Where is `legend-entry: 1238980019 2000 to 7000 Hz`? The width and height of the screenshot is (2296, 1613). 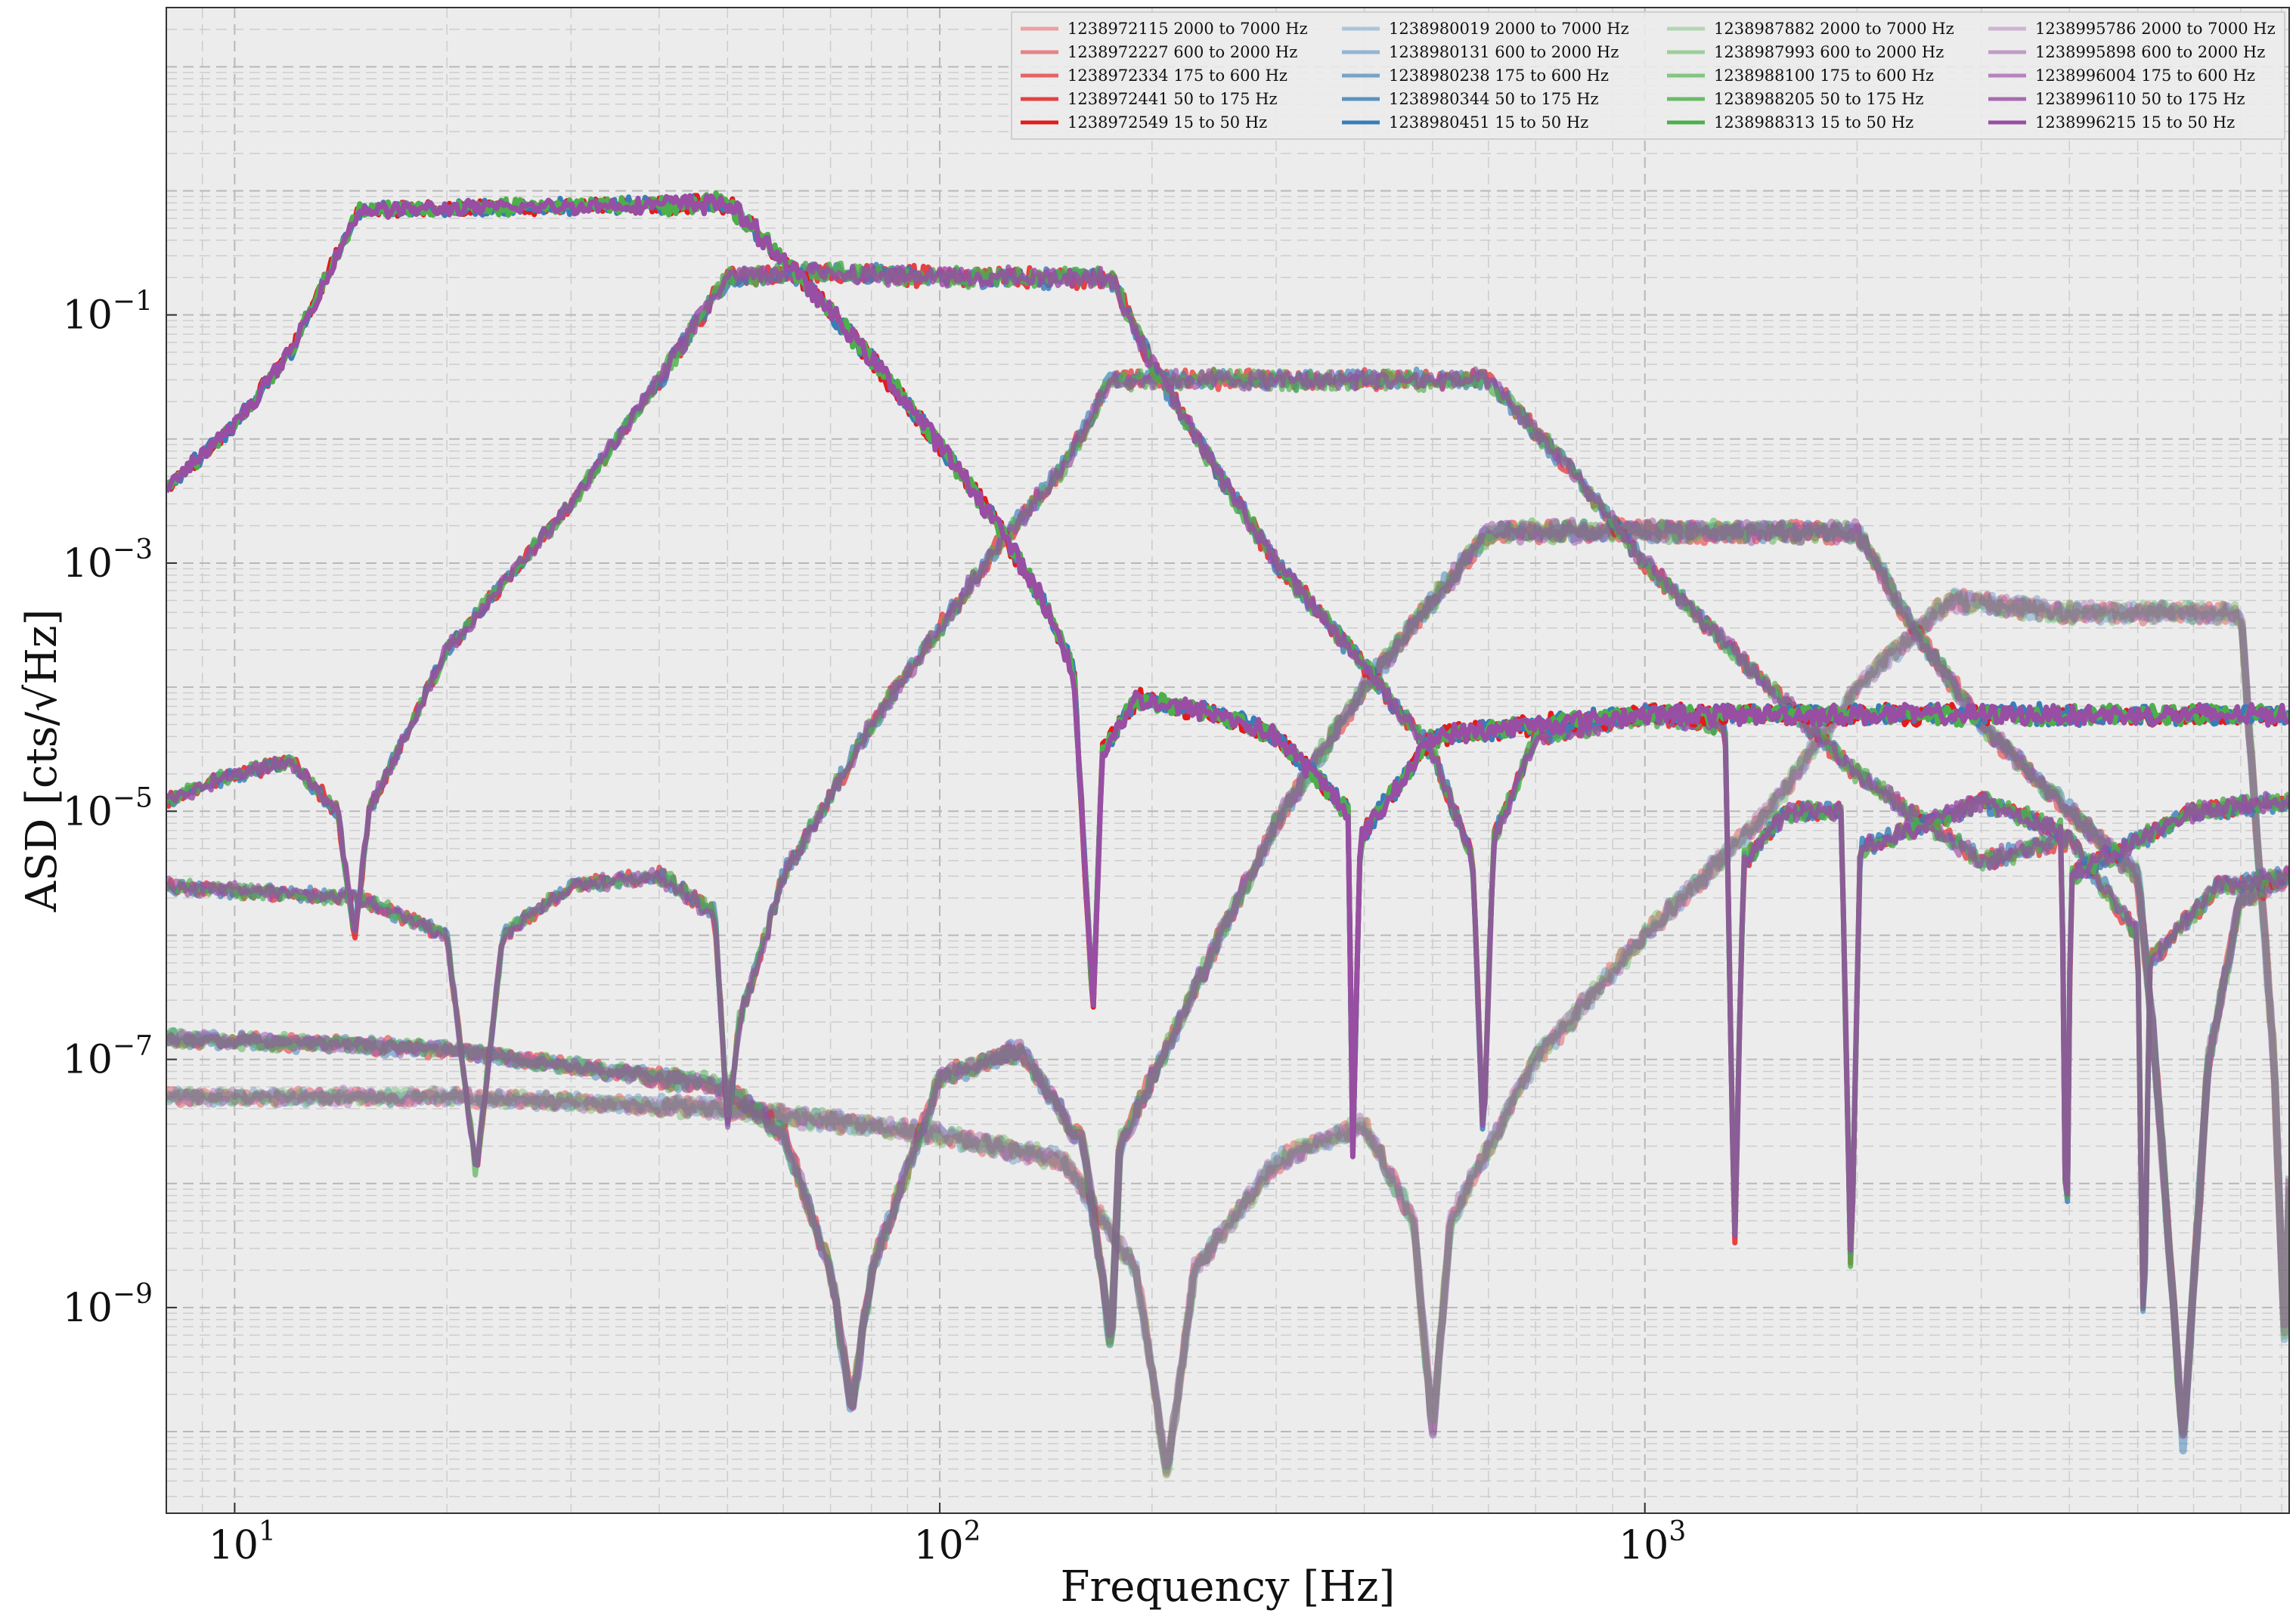 legend-entry: 1238980019 2000 to 7000 Hz is located at coordinates (1509, 29).